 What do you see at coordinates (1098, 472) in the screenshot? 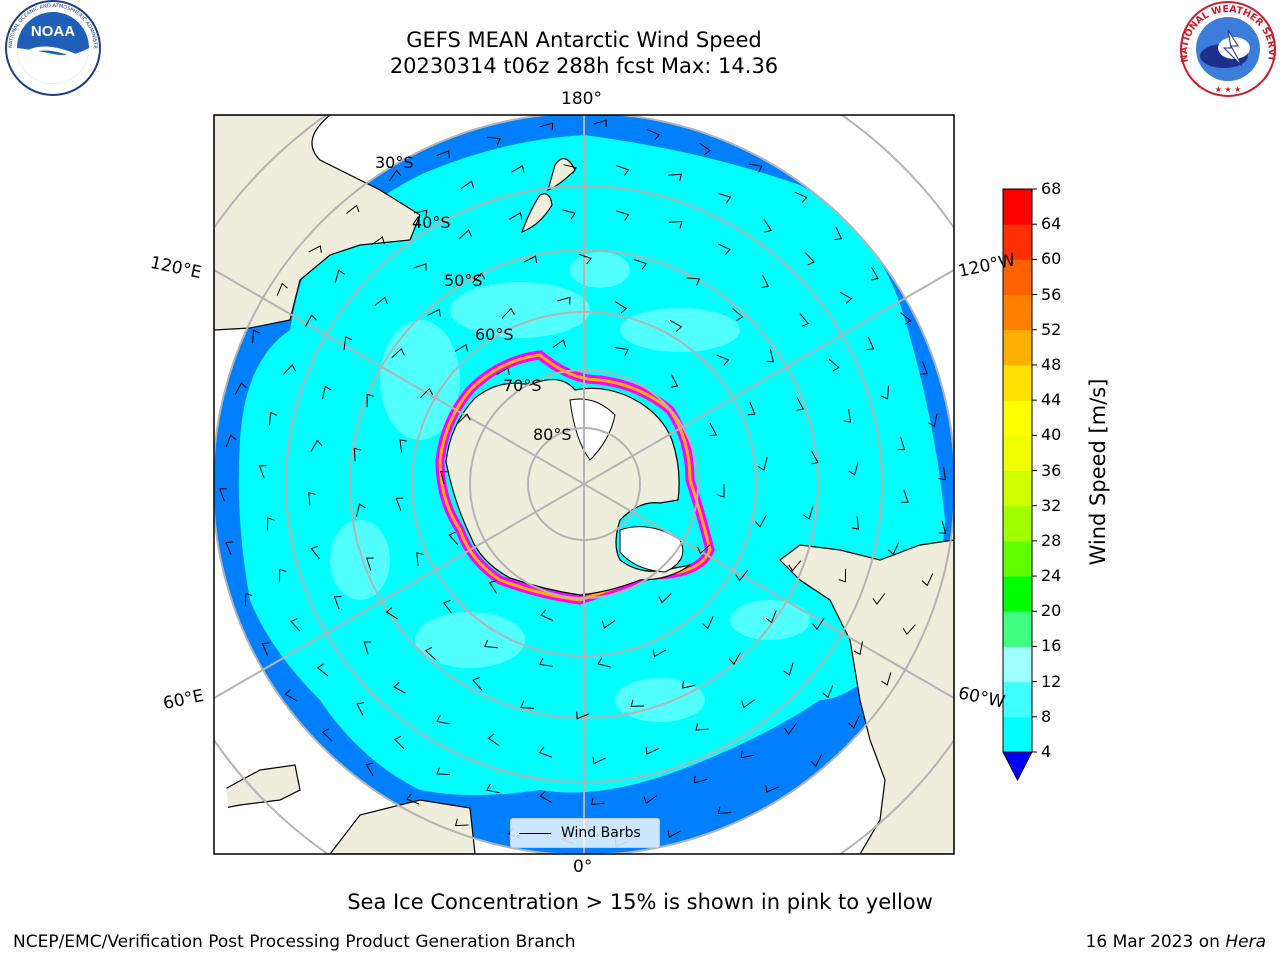
I see `colorbar-title: Wind Speed [m/s]` at bounding box center [1098, 472].